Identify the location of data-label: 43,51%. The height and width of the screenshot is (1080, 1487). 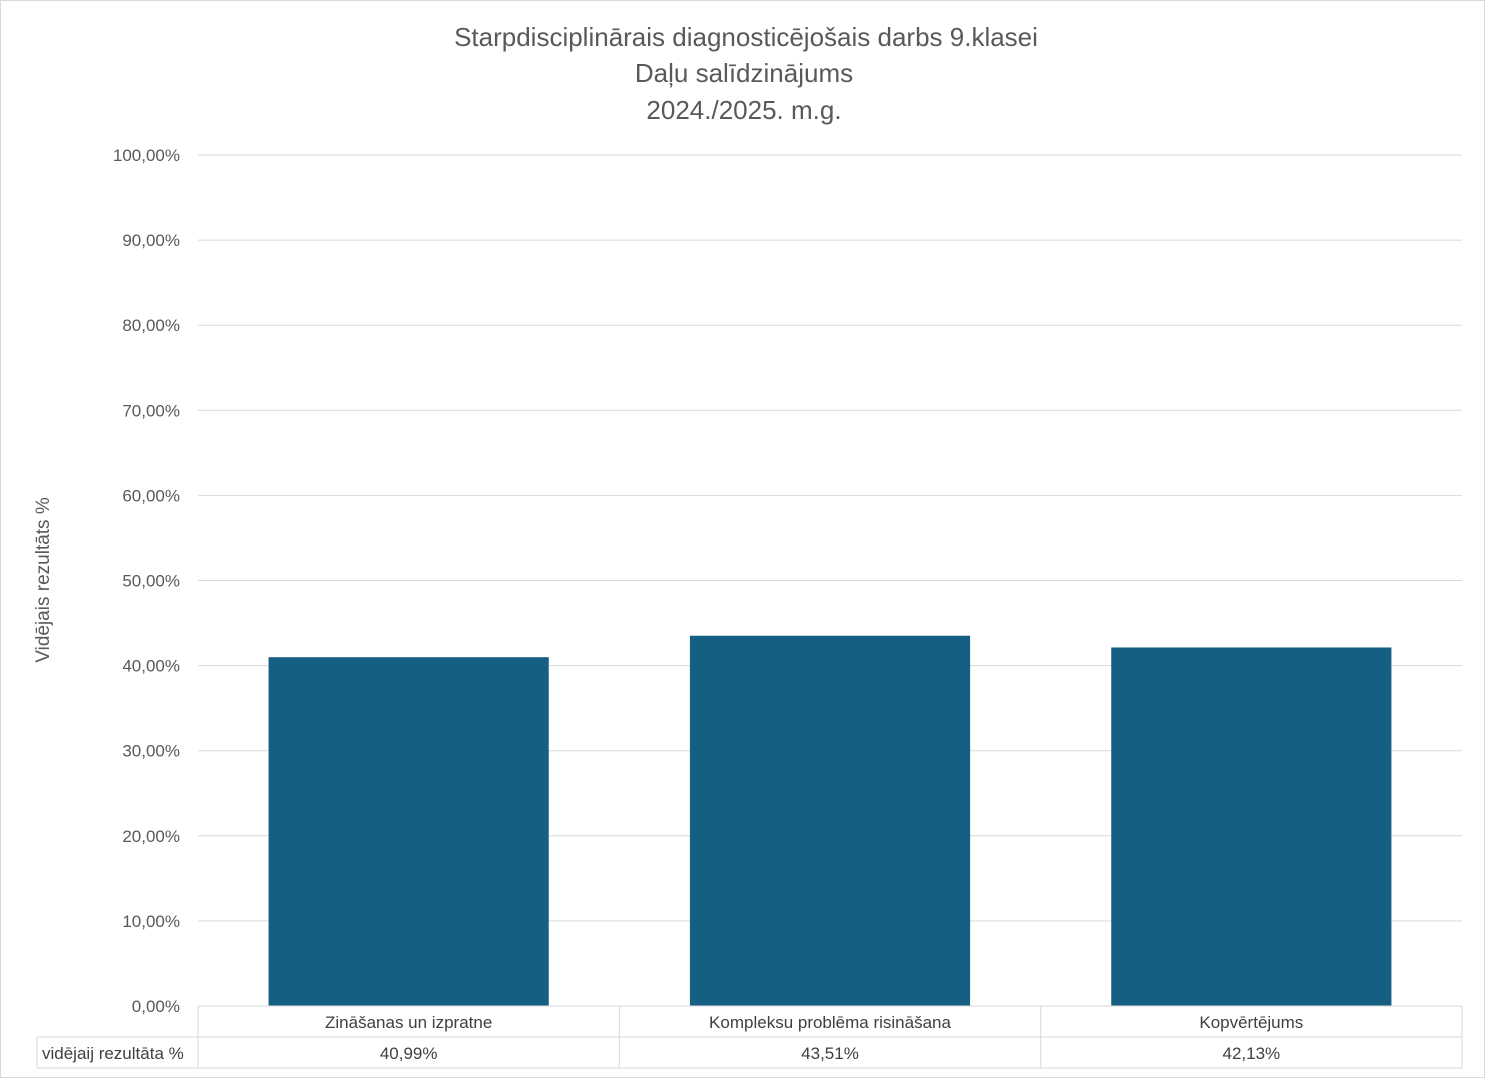
(830, 1053).